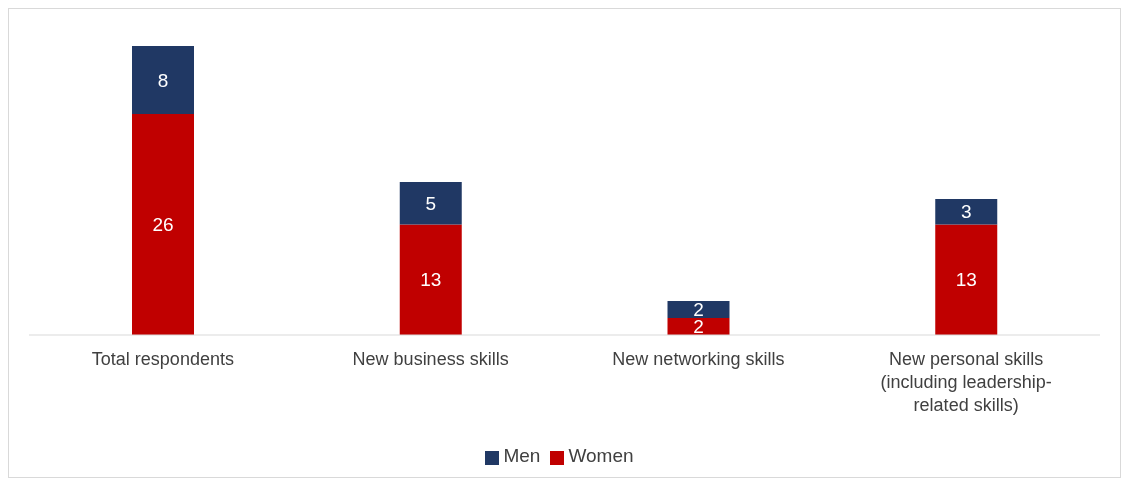 This screenshot has width=1129, height=486. I want to click on x-tick-label: New networking skills, so click(698, 359).